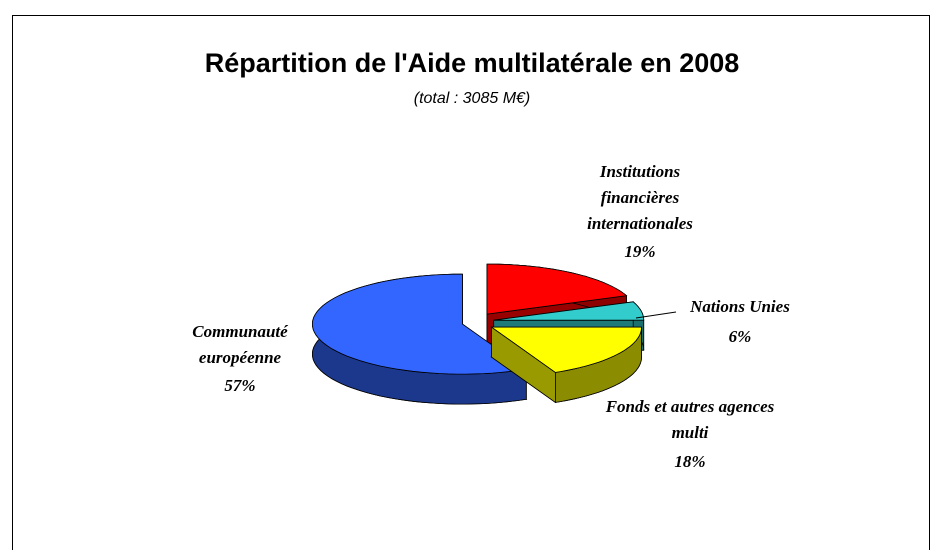  What do you see at coordinates (740, 306) in the screenshot?
I see `slice-label: Nations Unies` at bounding box center [740, 306].